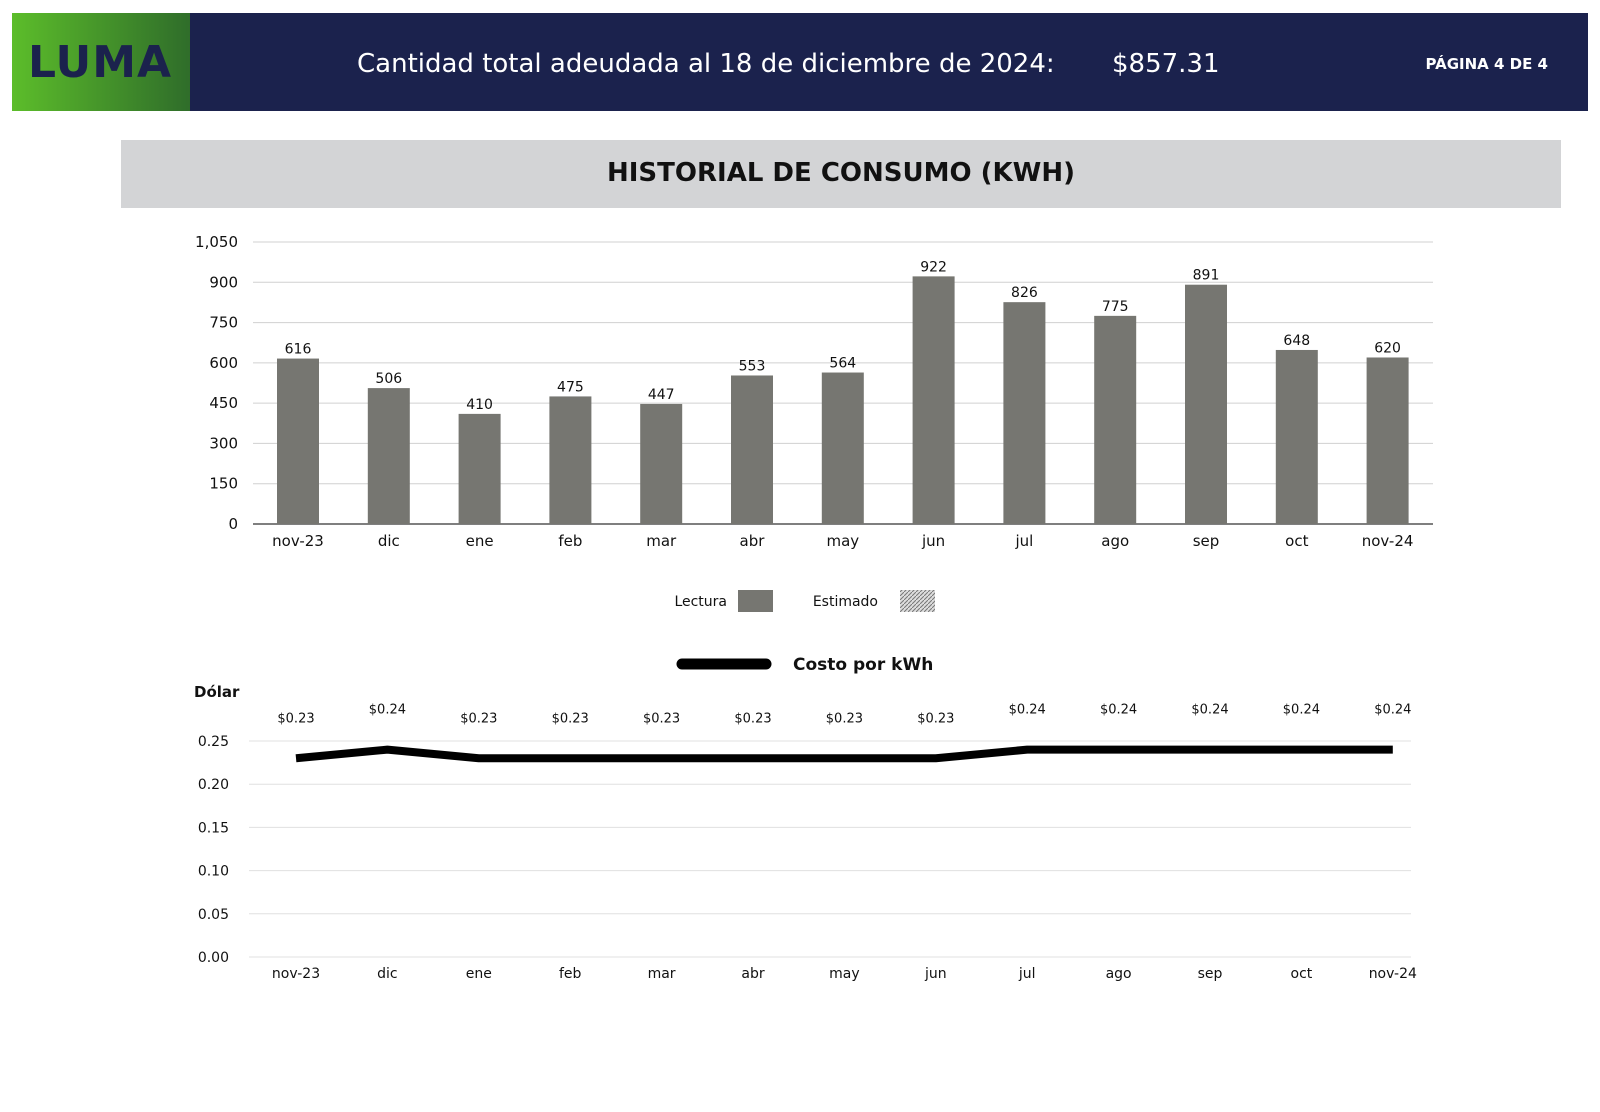 Image resolution: width=1600 pixels, height=1112 pixels. Describe the element at coordinates (1387, 348) in the screenshot. I see `data-label: 620` at that location.